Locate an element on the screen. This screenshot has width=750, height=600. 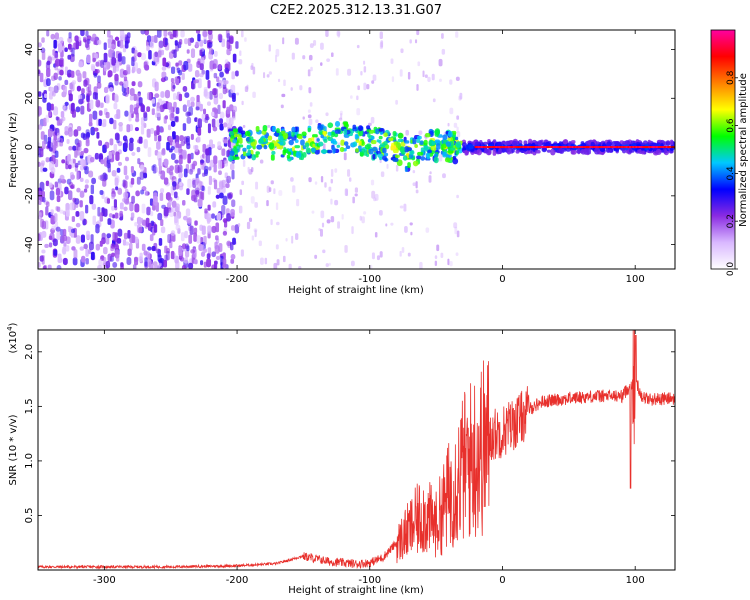
colorbar-gradient is located at coordinates (723, 149).